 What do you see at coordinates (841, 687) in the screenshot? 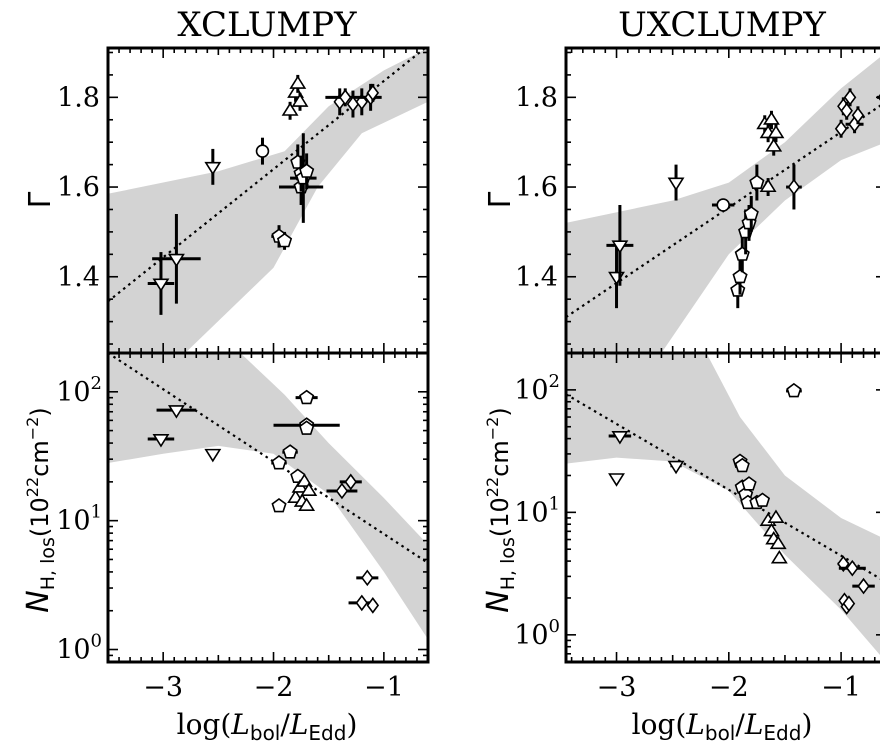
I see `x-tick-label: −1` at bounding box center [841, 687].